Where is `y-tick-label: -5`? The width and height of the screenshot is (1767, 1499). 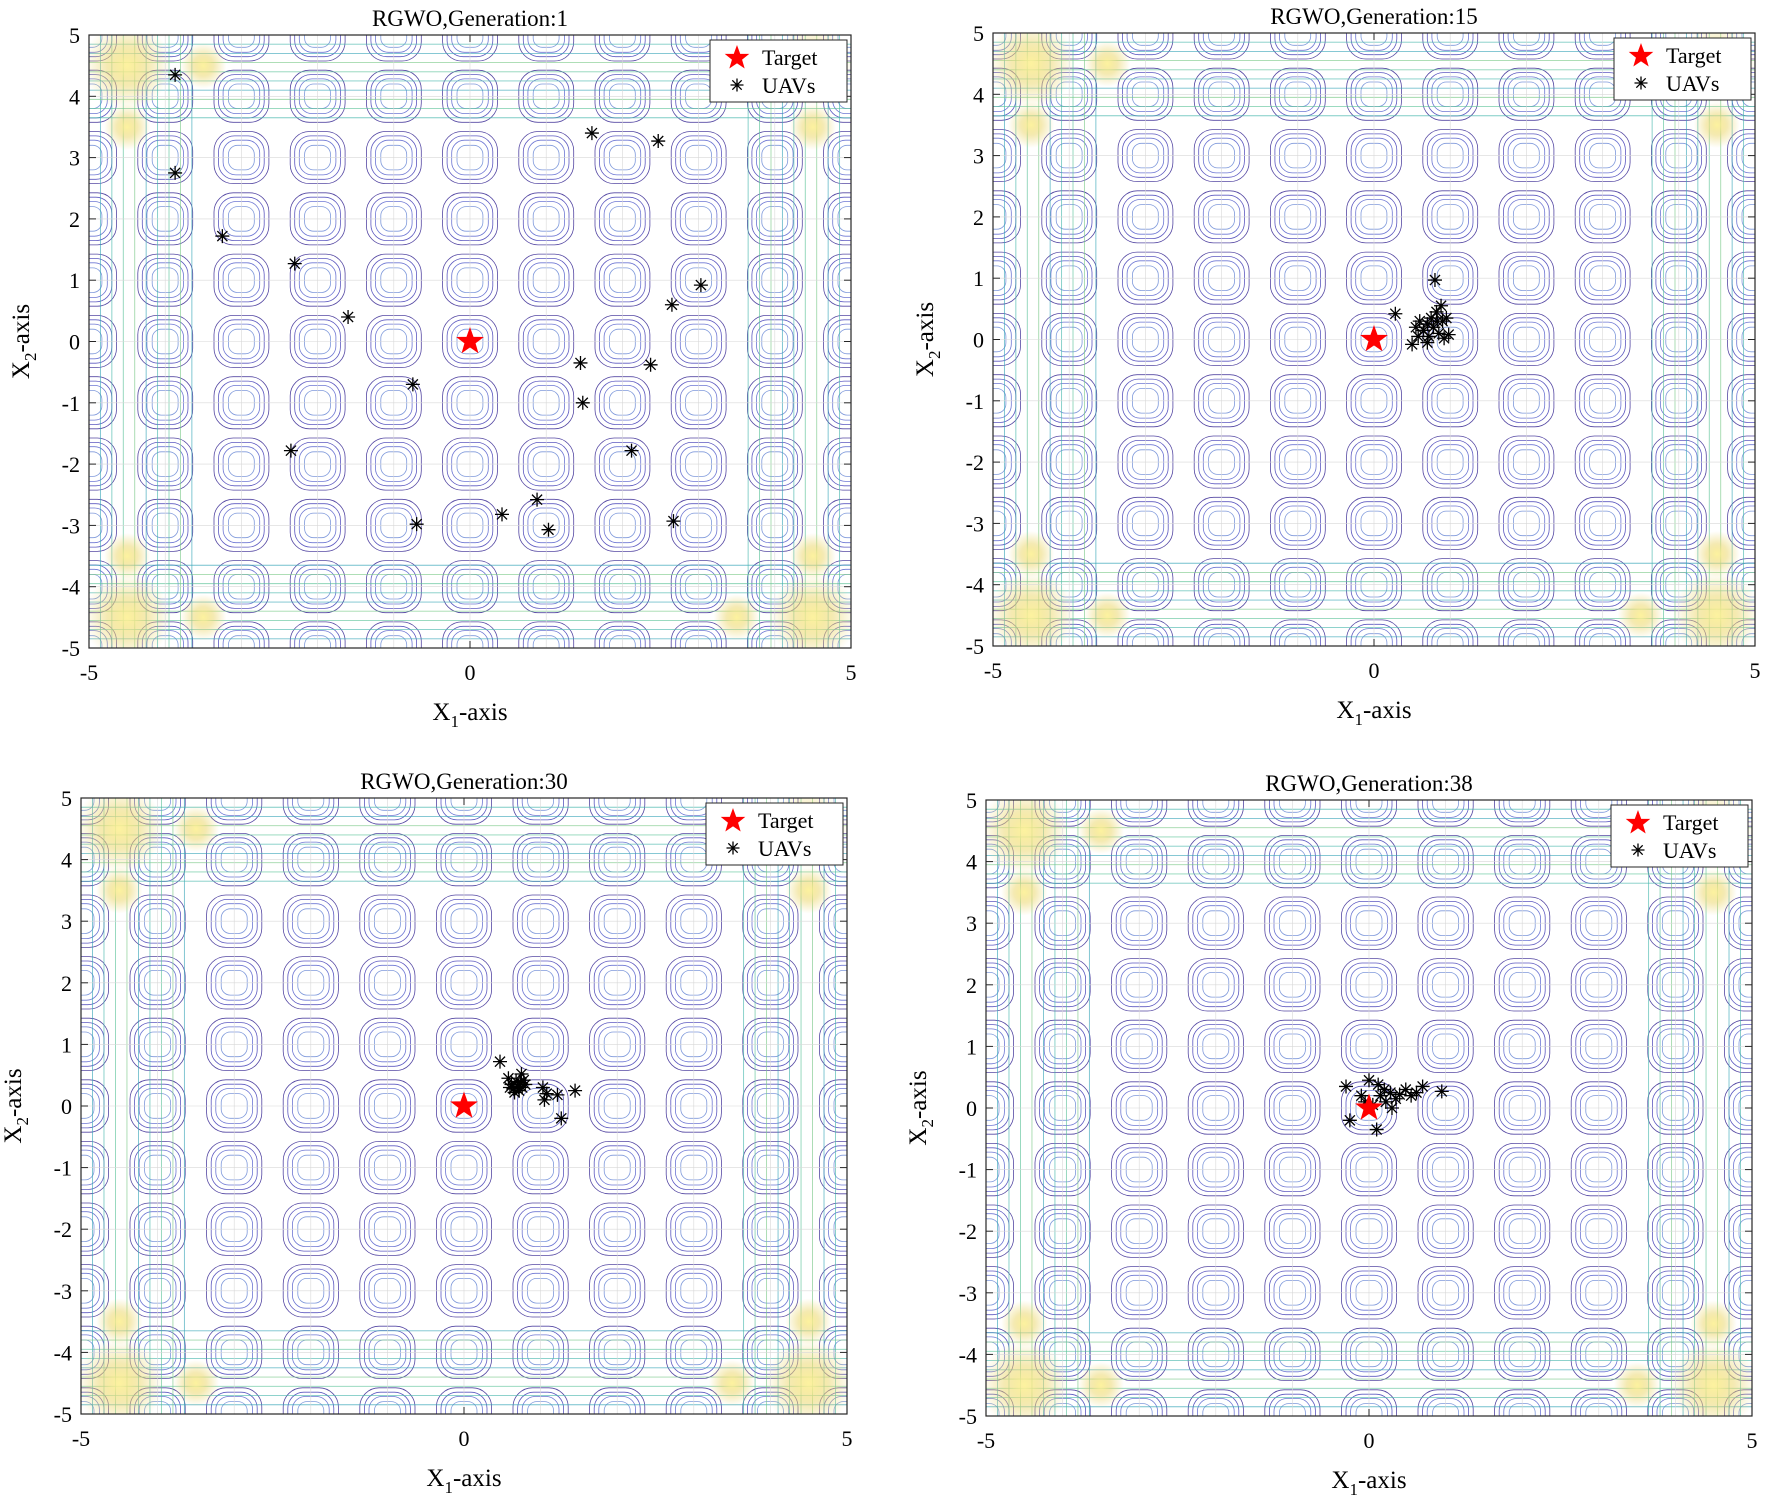 y-tick-label: -5 is located at coordinates (71, 648).